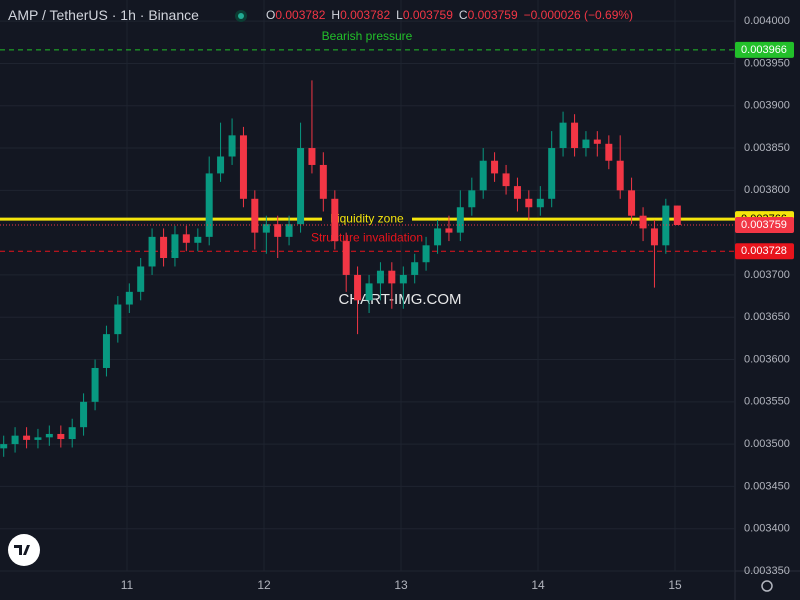  What do you see at coordinates (241, 16) in the screenshot?
I see `status-dot` at bounding box center [241, 16].